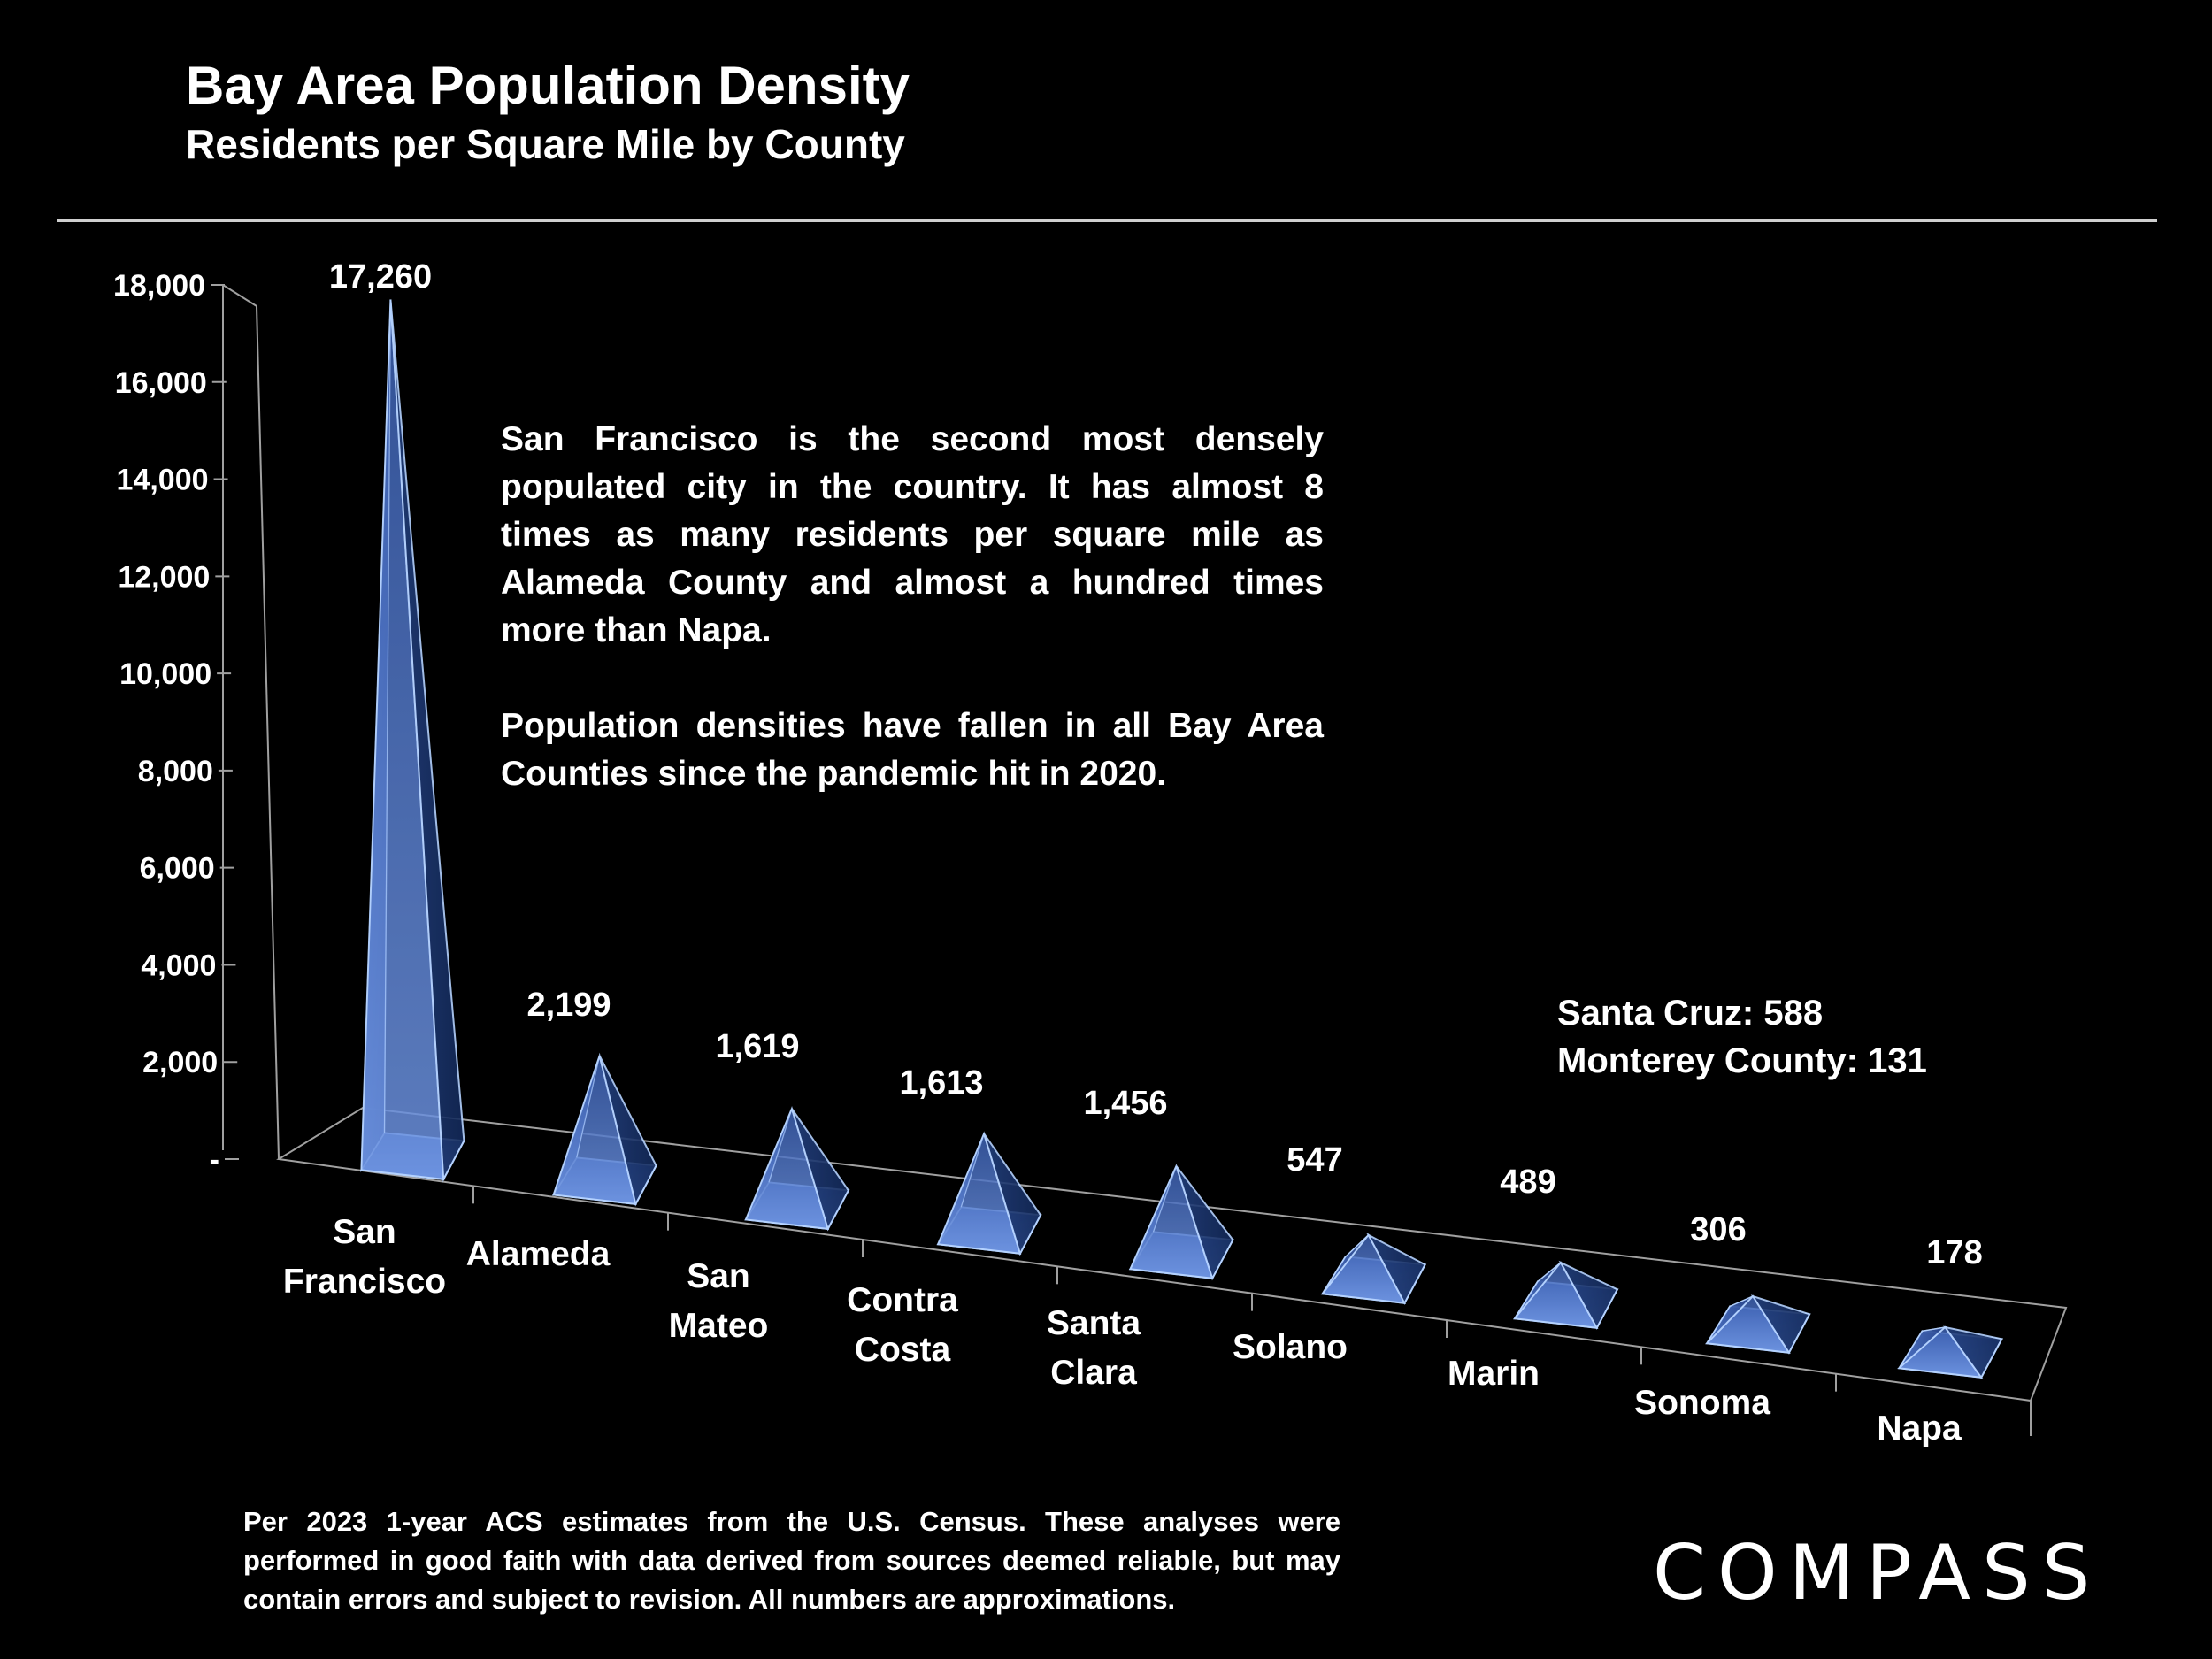  What do you see at coordinates (1107, 221) in the screenshot?
I see `header-divider` at bounding box center [1107, 221].